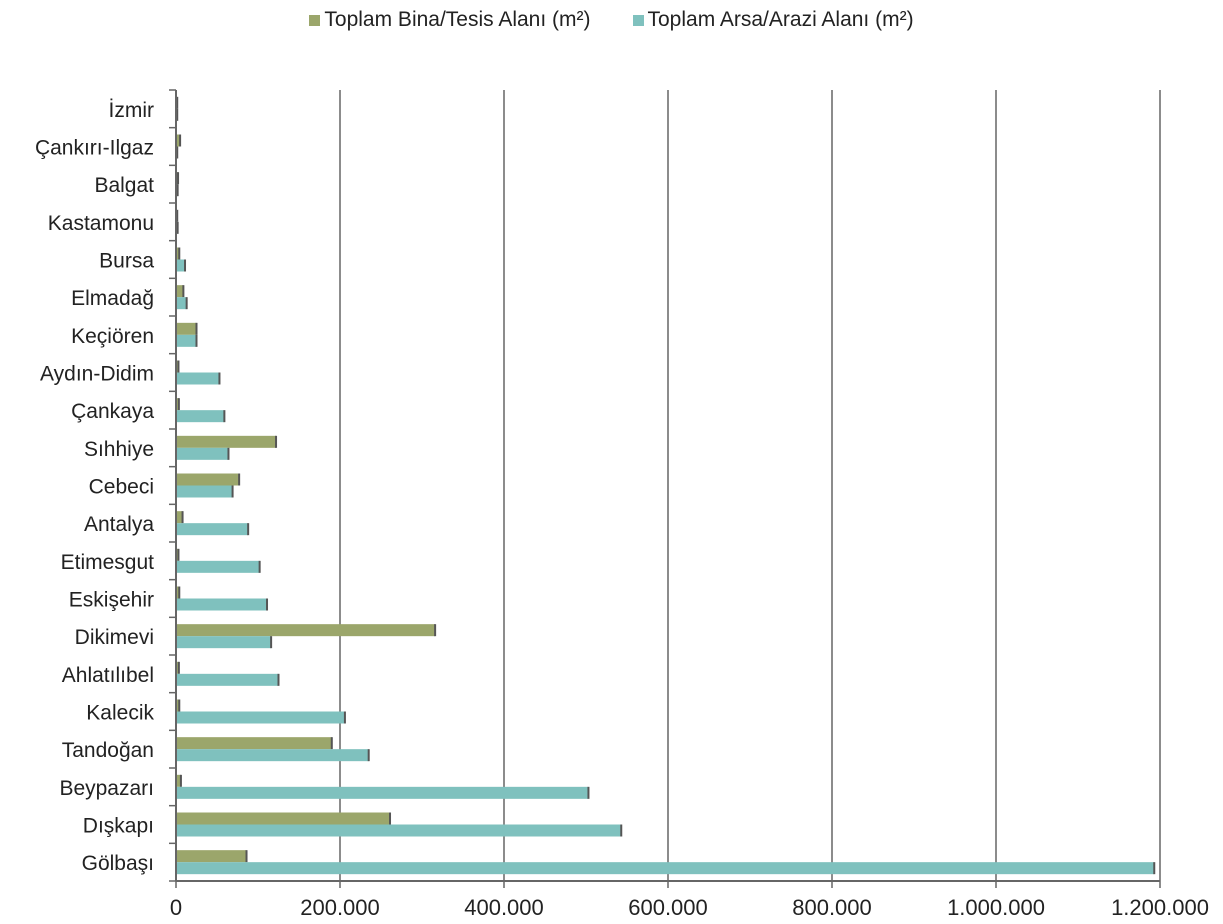  What do you see at coordinates (108, 675) in the screenshot?
I see `category-label: Ahlatılıbel` at bounding box center [108, 675].